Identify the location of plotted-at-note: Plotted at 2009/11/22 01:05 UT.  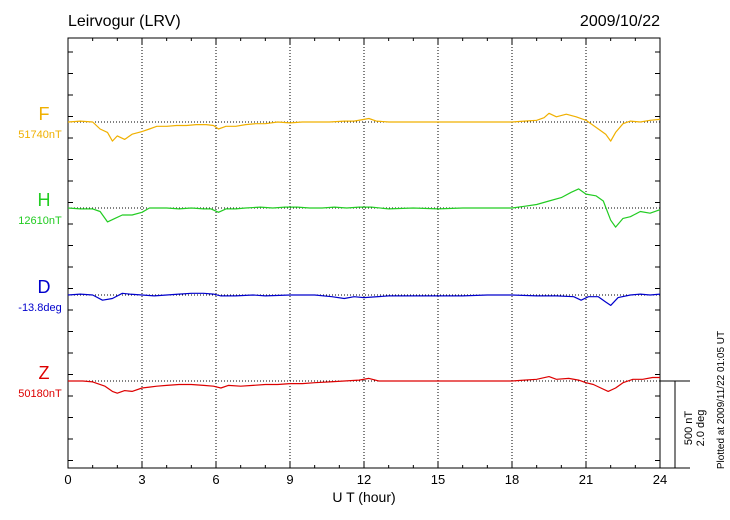
(721, 400).